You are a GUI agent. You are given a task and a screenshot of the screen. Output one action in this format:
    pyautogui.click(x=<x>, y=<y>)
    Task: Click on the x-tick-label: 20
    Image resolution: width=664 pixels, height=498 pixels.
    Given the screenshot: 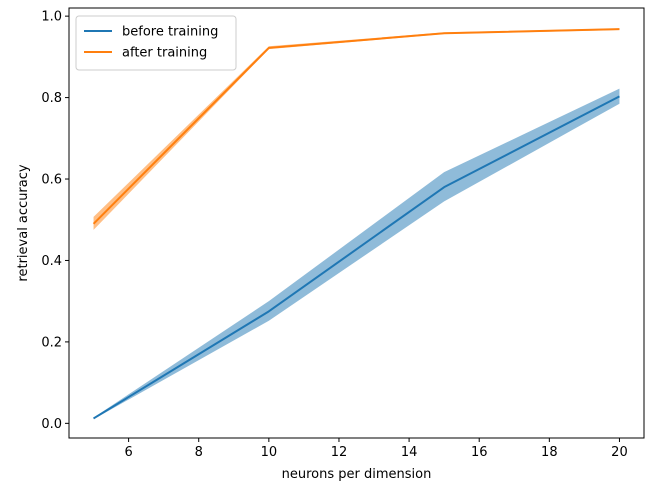 What is the action you would take?
    pyautogui.click(x=619, y=452)
    